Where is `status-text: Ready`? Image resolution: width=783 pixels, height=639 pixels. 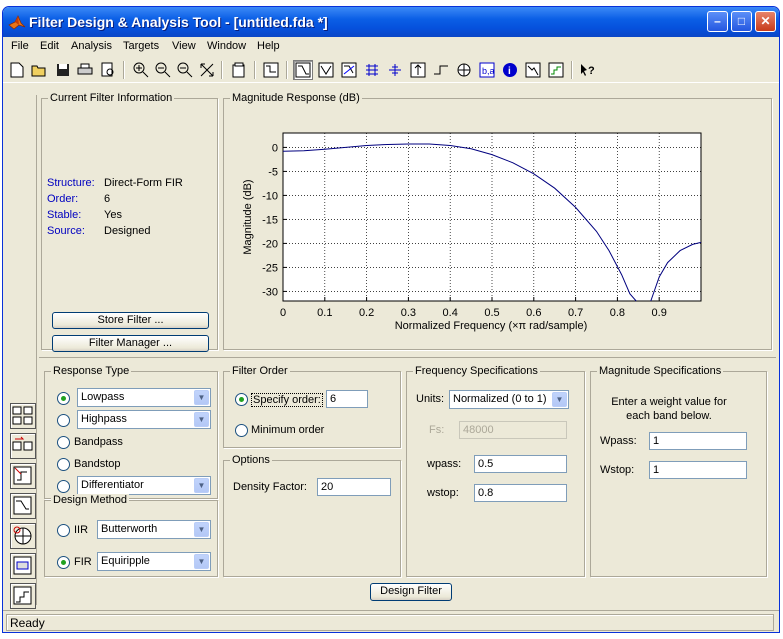 status-text: Ready is located at coordinates (27, 623).